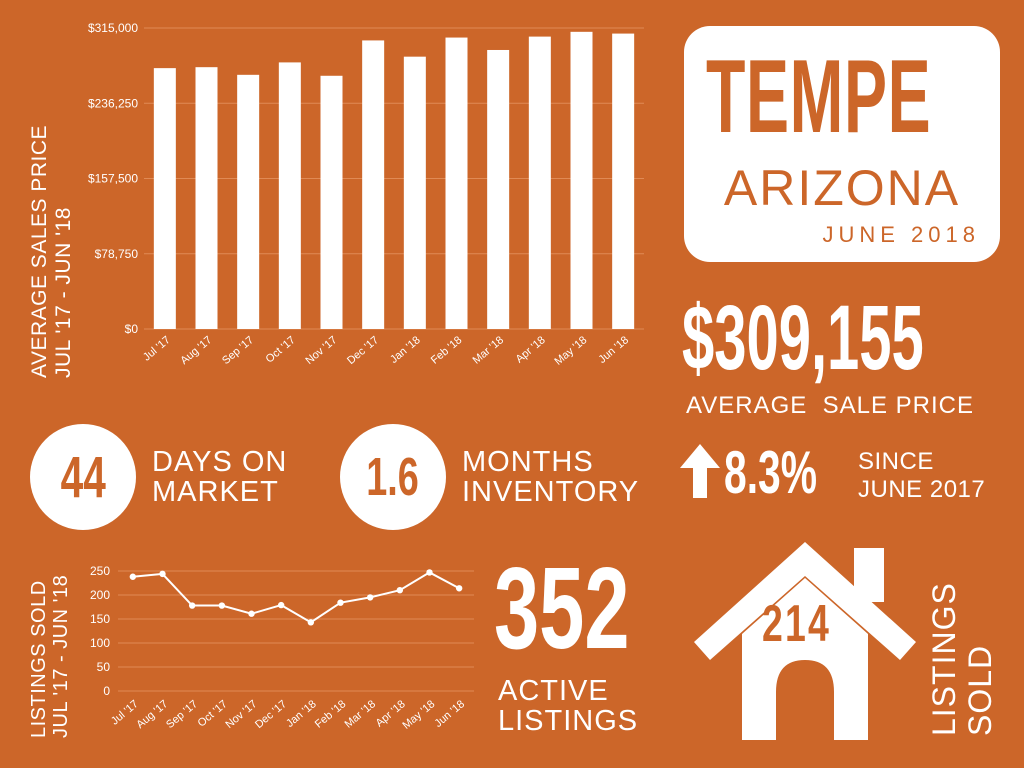 This screenshot has width=1024, height=768. Describe the element at coordinates (113, 28) in the screenshot. I see `bar-ytick-label: $315,000` at that location.